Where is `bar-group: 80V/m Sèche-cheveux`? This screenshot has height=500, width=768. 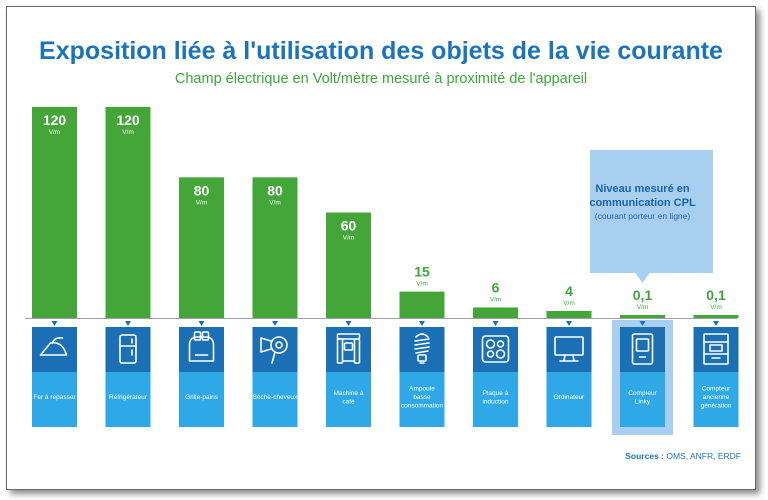 bar-group: 80V/m Sèche-cheveux is located at coordinates (275, 302).